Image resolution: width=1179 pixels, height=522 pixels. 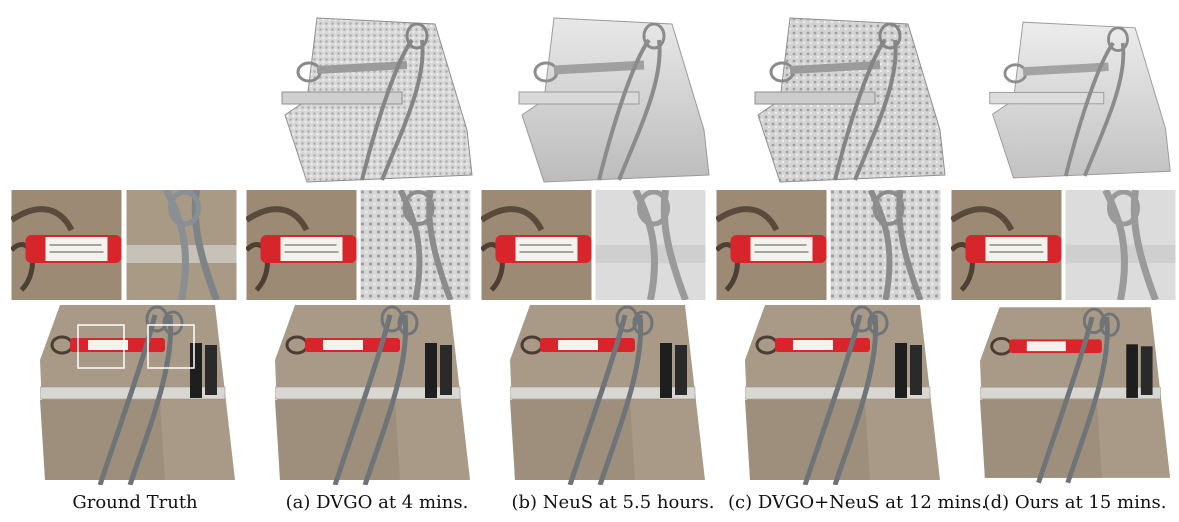 What do you see at coordinates (1077, 395) in the screenshot?
I see `ours-rgb-render` at bounding box center [1077, 395].